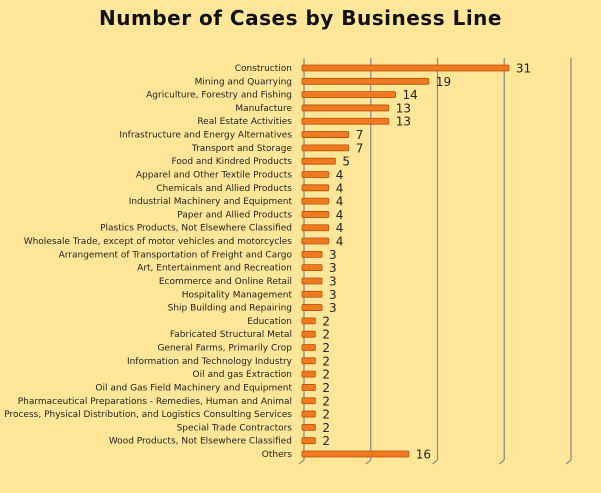  Describe the element at coordinates (224, 349) in the screenshot. I see `category-label: General Farms, Primarily Crop` at that location.